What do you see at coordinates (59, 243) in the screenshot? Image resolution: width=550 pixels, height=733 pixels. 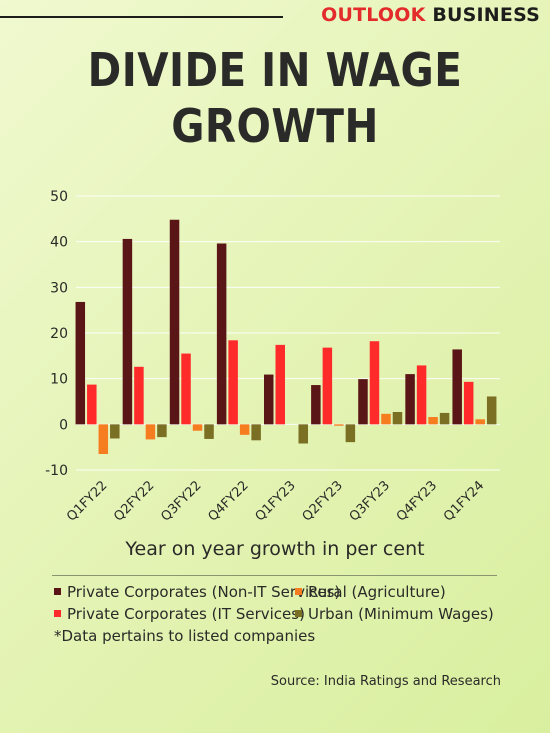 I see `y-tick-label: 40` at bounding box center [59, 243].